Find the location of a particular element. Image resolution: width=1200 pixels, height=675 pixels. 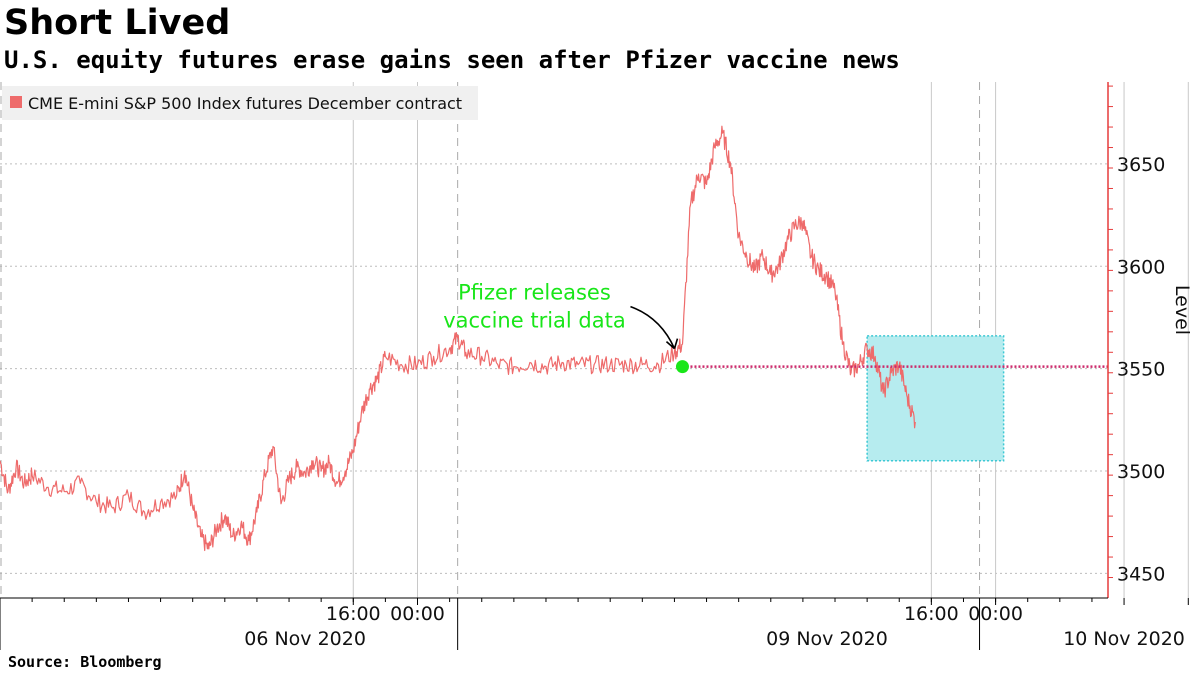

y-tick-label: 3650 is located at coordinates (1141, 165).